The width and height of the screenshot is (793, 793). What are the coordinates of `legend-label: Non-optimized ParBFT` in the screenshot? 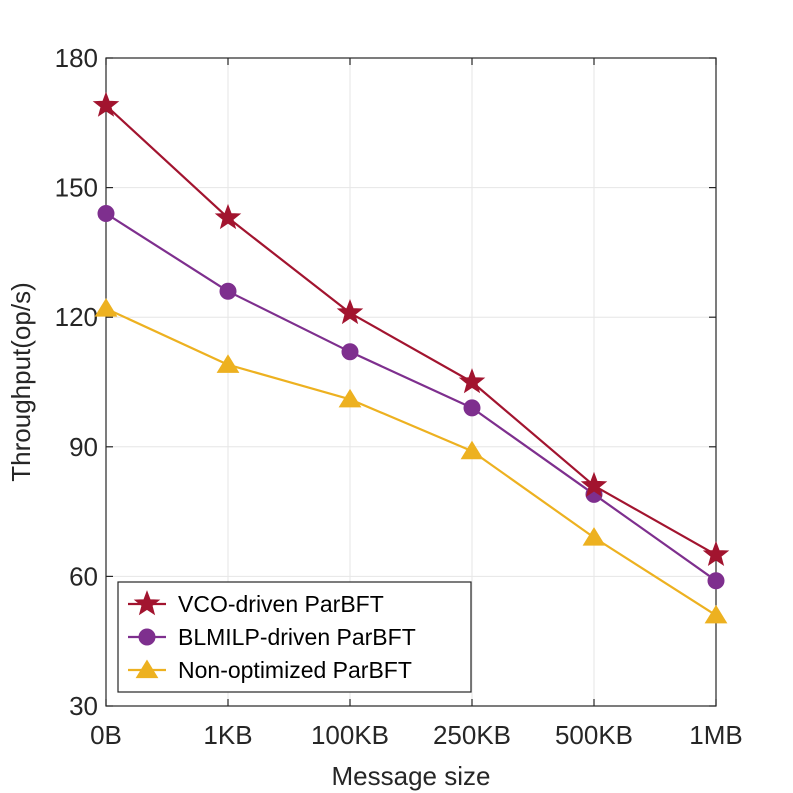 It's located at (295, 670).